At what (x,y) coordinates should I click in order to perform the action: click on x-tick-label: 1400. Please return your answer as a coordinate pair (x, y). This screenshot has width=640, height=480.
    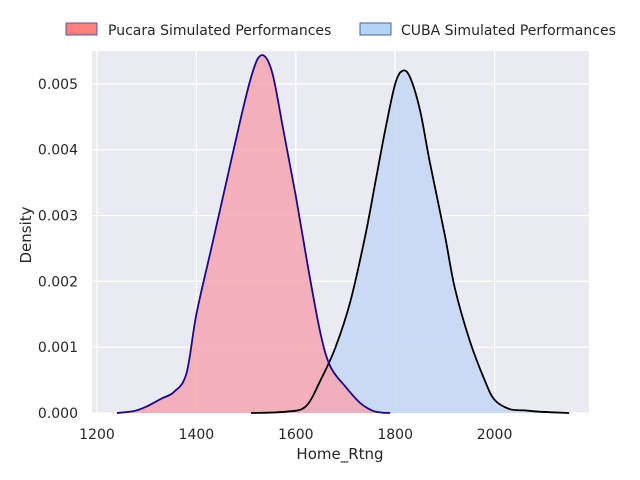
    Looking at the image, I should click on (197, 435).